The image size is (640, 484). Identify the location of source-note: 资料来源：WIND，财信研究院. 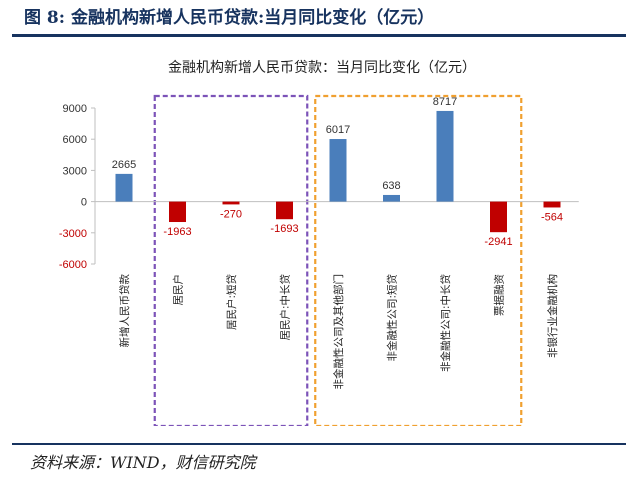
(143, 462).